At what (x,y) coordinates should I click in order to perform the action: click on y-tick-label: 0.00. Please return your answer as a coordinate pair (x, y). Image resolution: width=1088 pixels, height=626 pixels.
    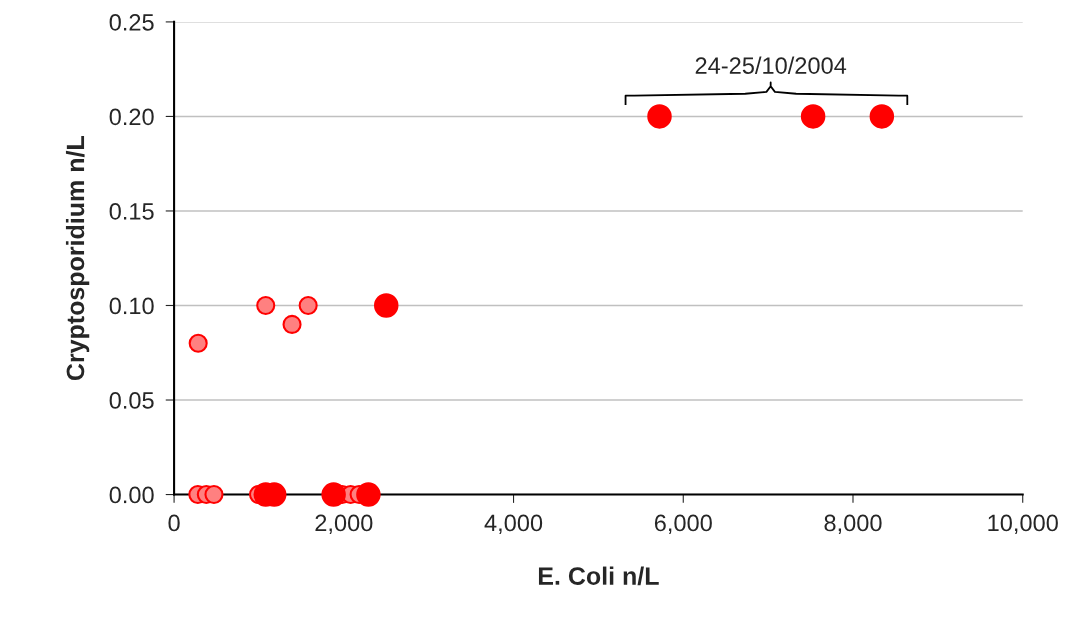
    Looking at the image, I should click on (131, 495).